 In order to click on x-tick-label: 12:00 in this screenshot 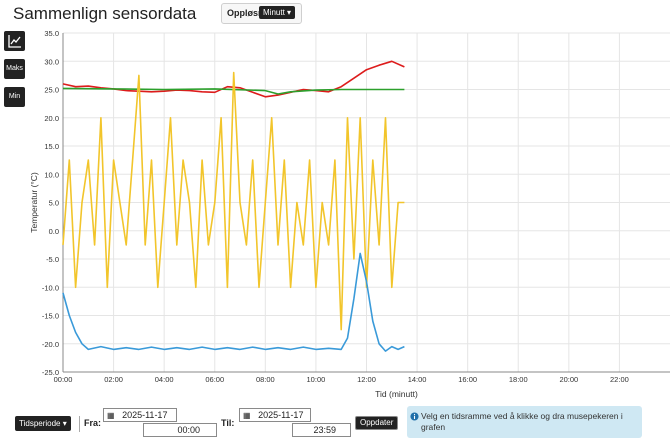, I will do `click(366, 379)`.